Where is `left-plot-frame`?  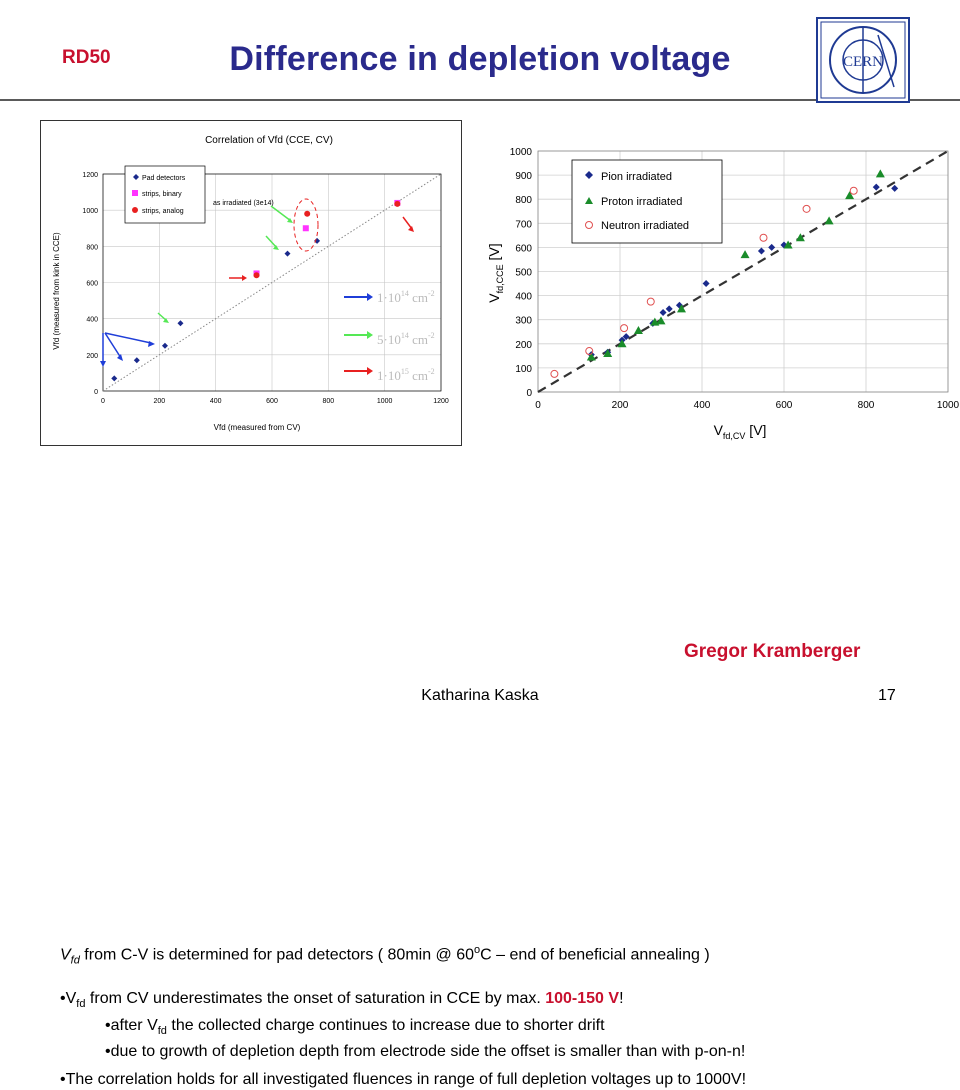 left-plot-frame is located at coordinates (272, 282).